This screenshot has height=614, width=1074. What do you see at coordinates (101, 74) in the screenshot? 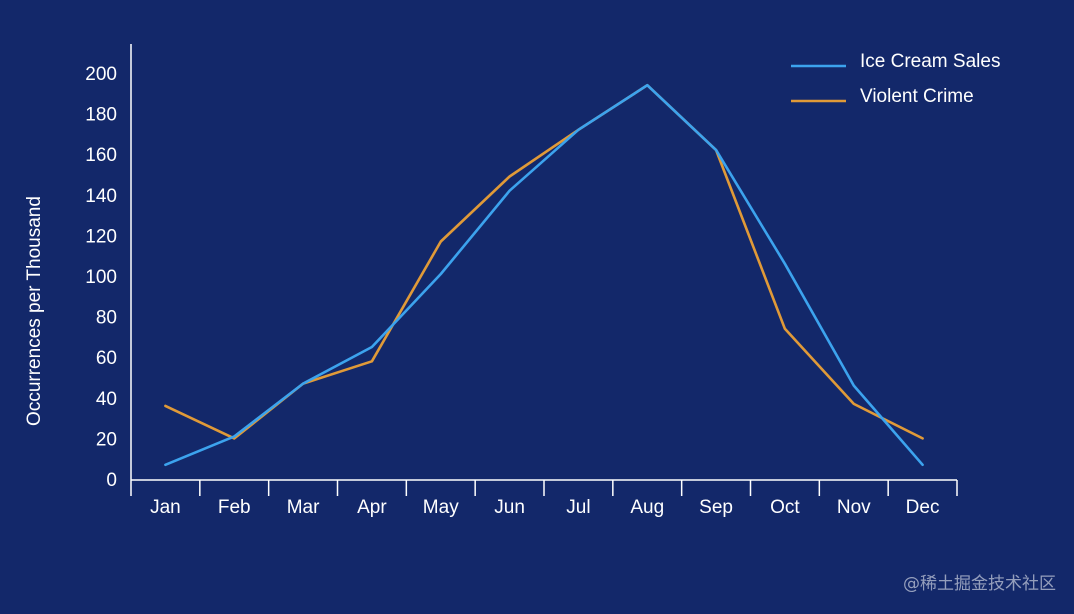
I see `y-tick-label: 200` at bounding box center [101, 74].